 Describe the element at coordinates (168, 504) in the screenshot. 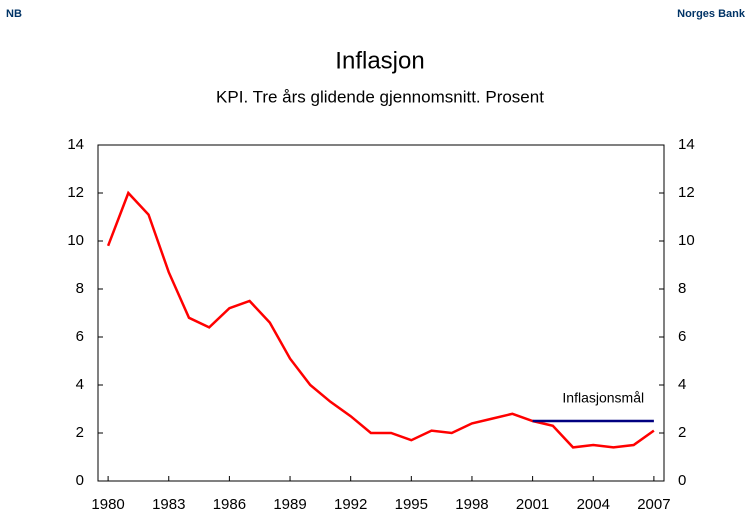

I see `x-tick-label: 1983` at that location.